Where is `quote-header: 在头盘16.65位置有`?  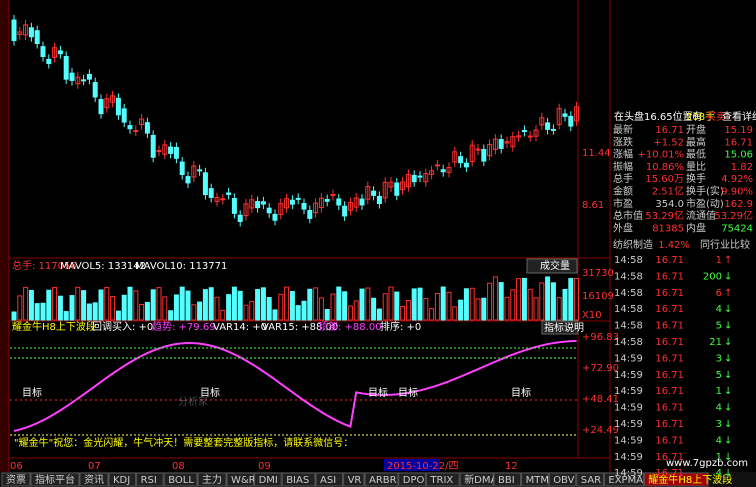 quote-header: 在头盘16.65位置有 is located at coordinates (658, 116).